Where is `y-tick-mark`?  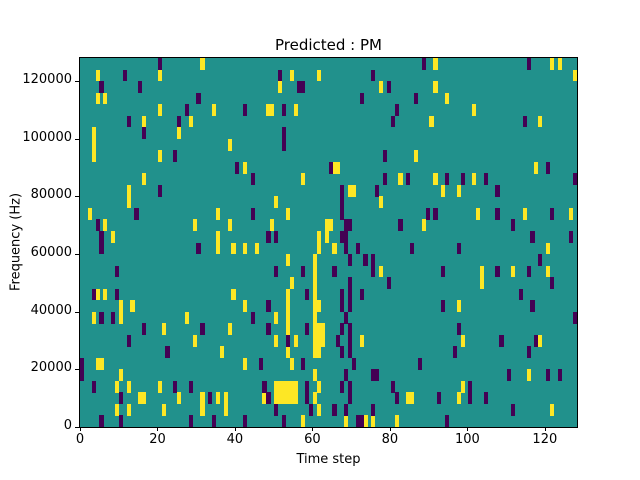 y-tick-mark is located at coordinates (77, 370).